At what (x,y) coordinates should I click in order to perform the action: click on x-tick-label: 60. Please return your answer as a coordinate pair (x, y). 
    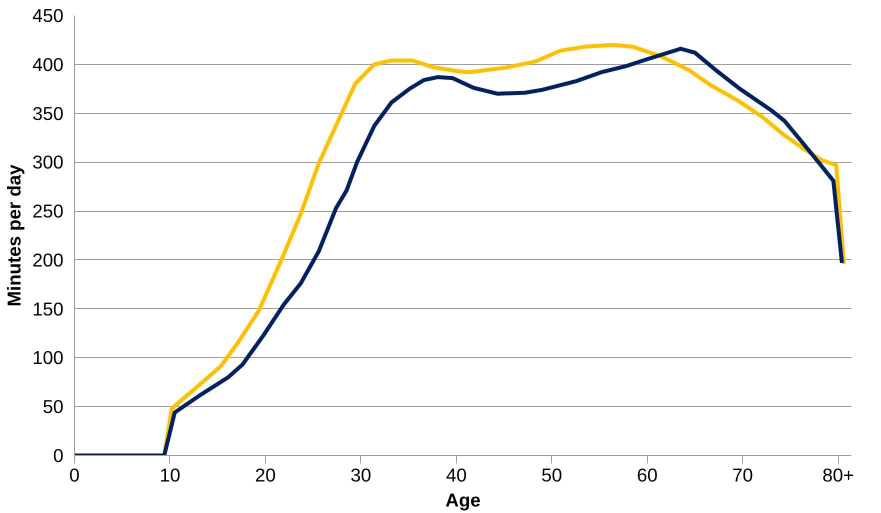
    Looking at the image, I should click on (647, 475).